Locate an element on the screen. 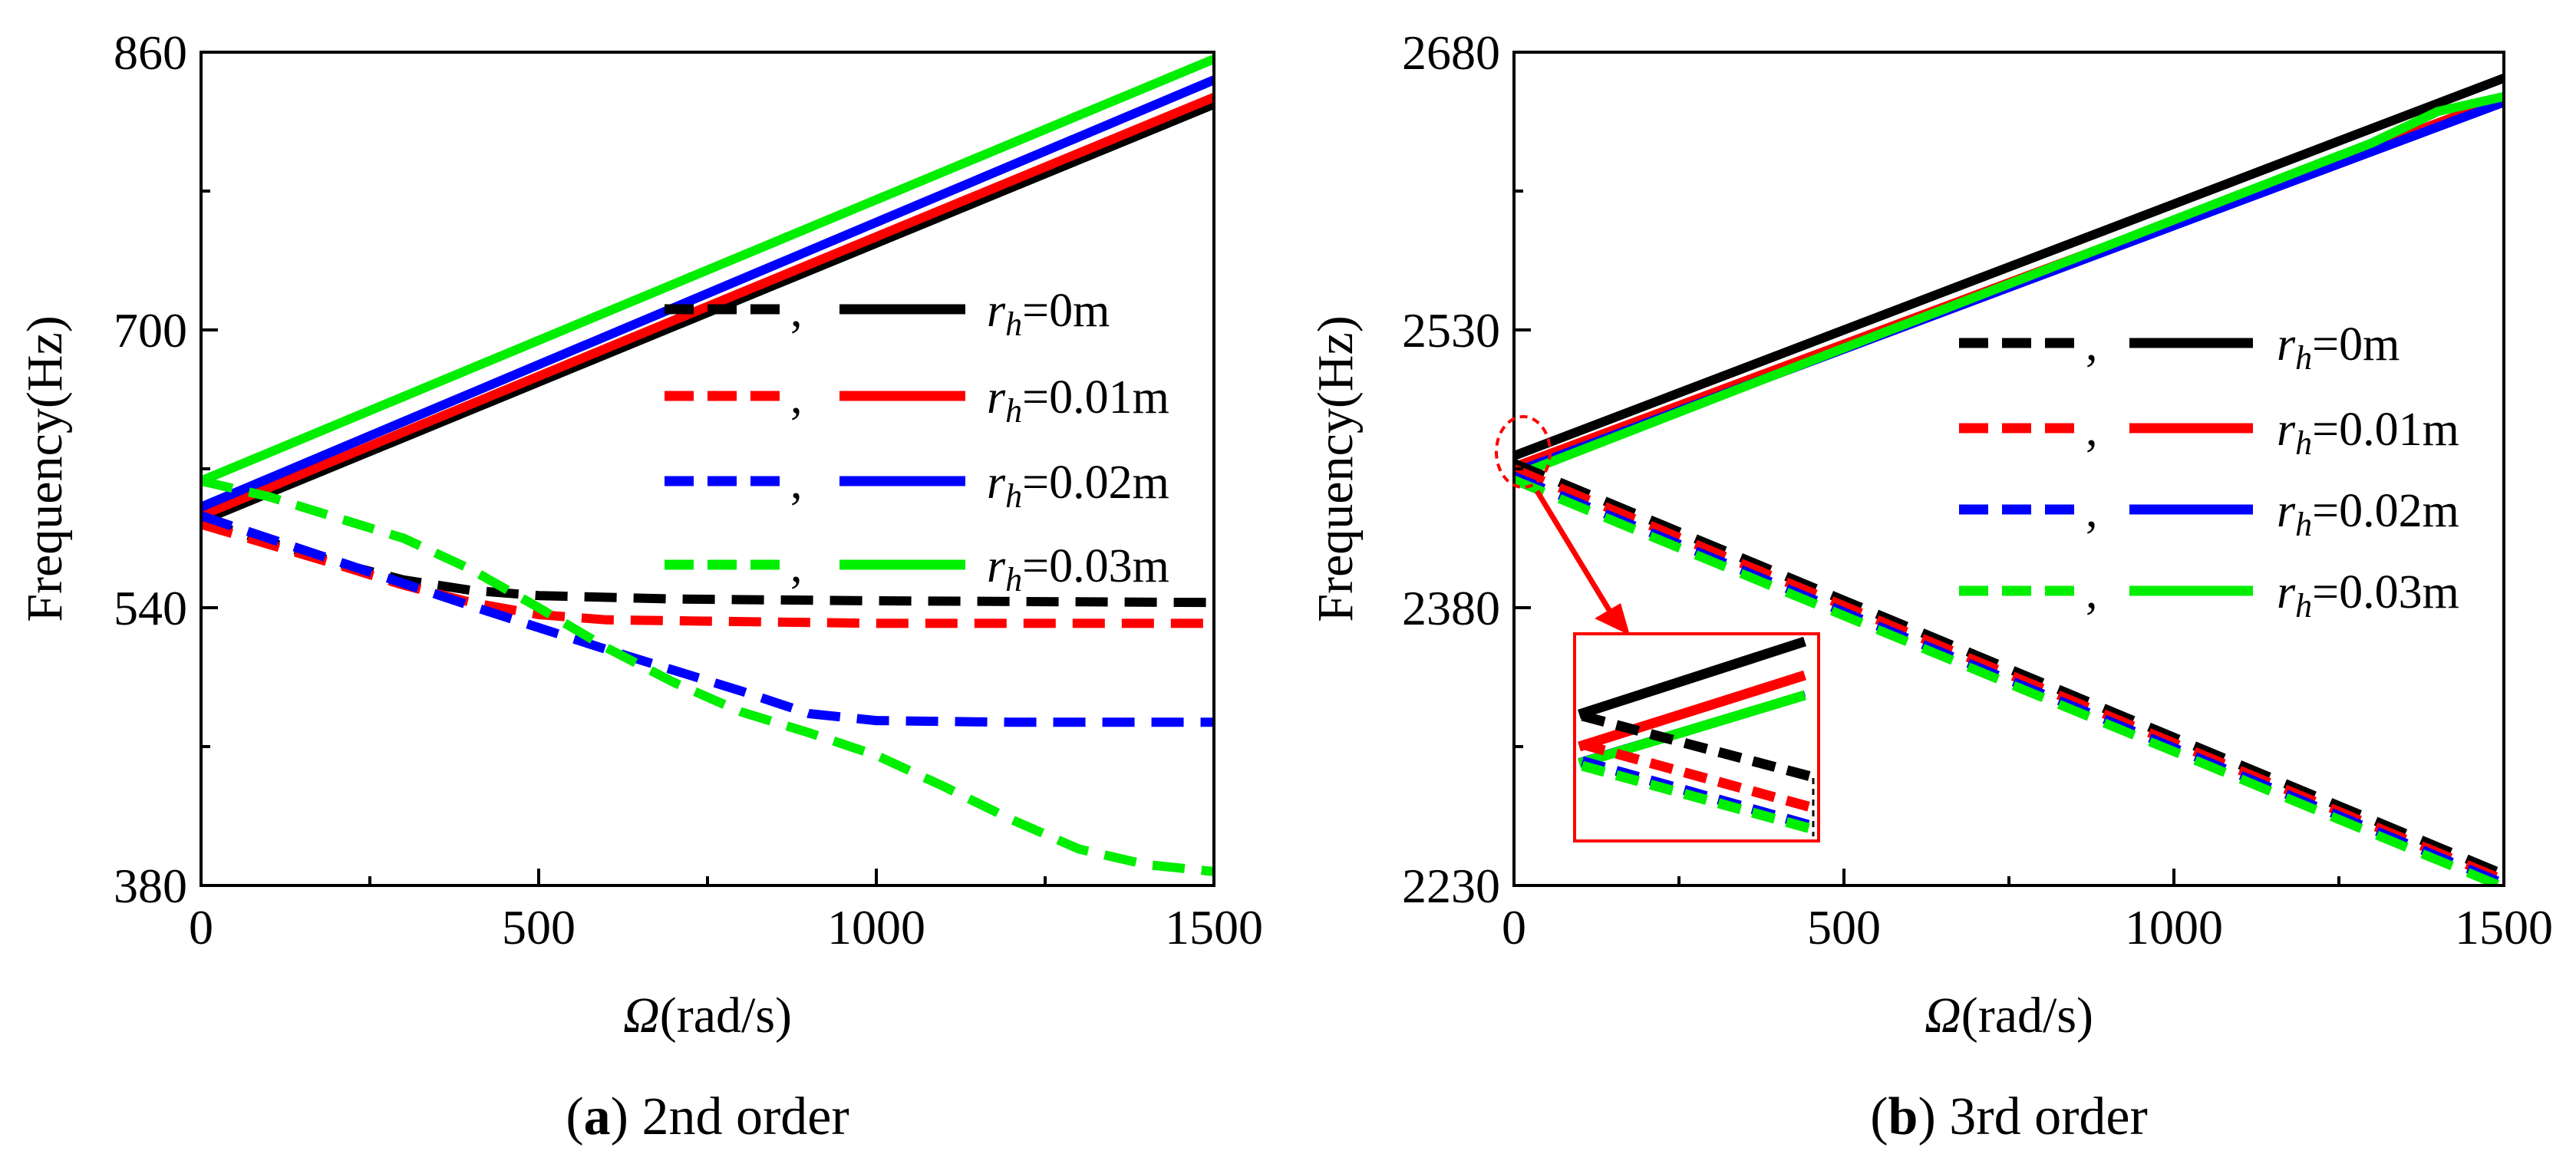 The width and height of the screenshot is (2576, 1164). series-line-r-h-0m-backward is located at coordinates (2009, 669).